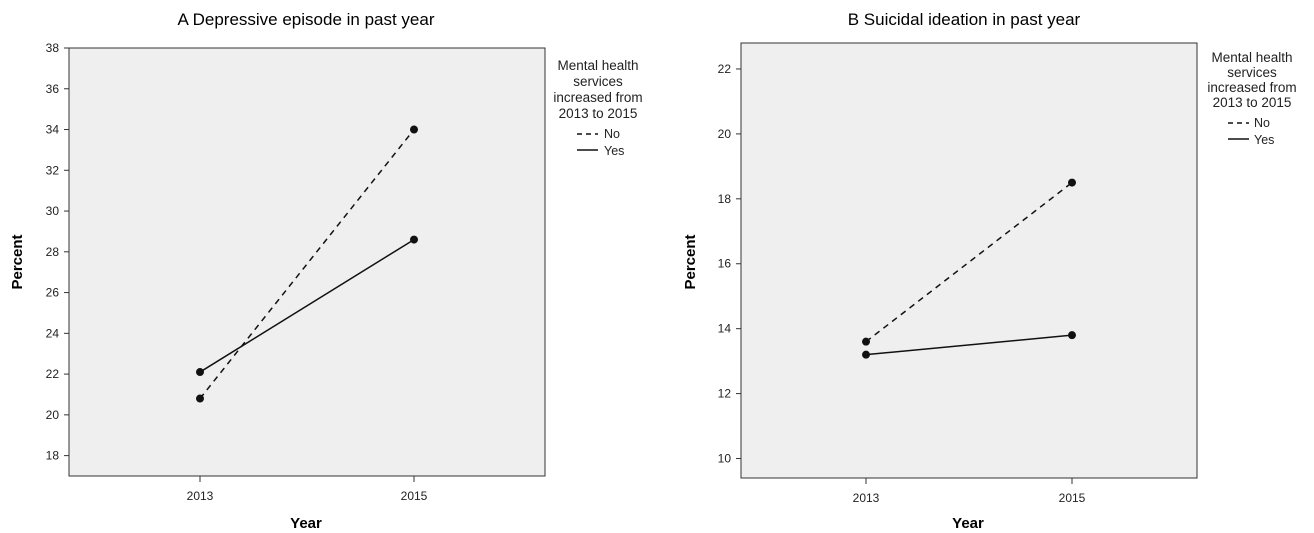 The image size is (1314, 533). What do you see at coordinates (1072, 498) in the screenshot?
I see `panel-b-x-tick-label: 2015` at bounding box center [1072, 498].